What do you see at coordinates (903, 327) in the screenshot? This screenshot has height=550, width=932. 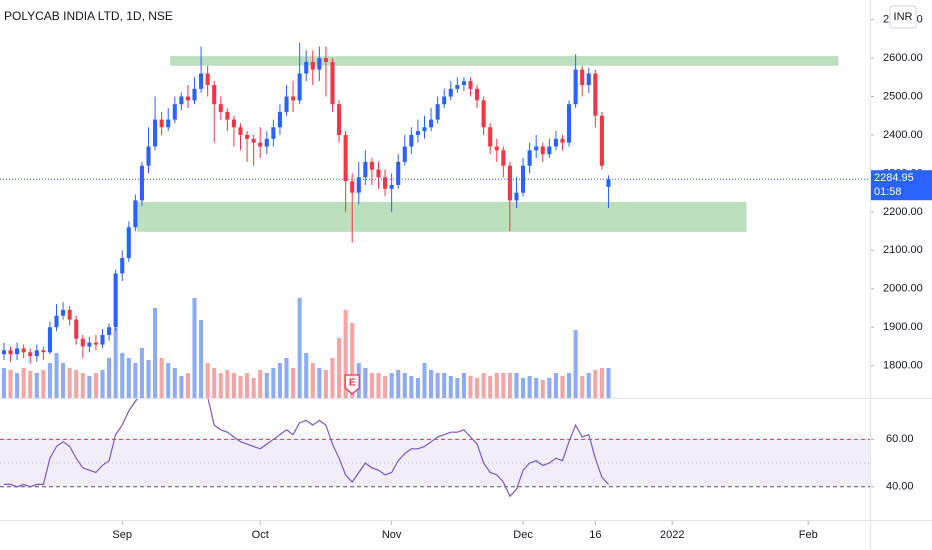 I see `y-tick-label: 1900.00` at bounding box center [903, 327].